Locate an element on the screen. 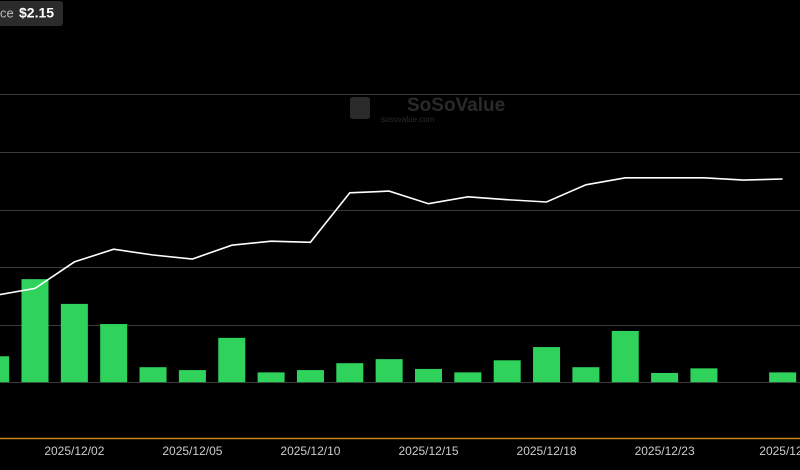  x-tick-label: 2025/12/10 is located at coordinates (310, 451).